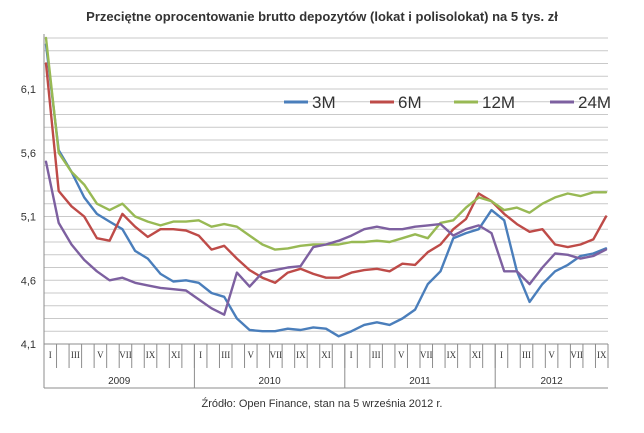 This screenshot has height=433, width=644. Describe the element at coordinates (420, 381) in the screenshot. I see `year-label: 2011` at that location.